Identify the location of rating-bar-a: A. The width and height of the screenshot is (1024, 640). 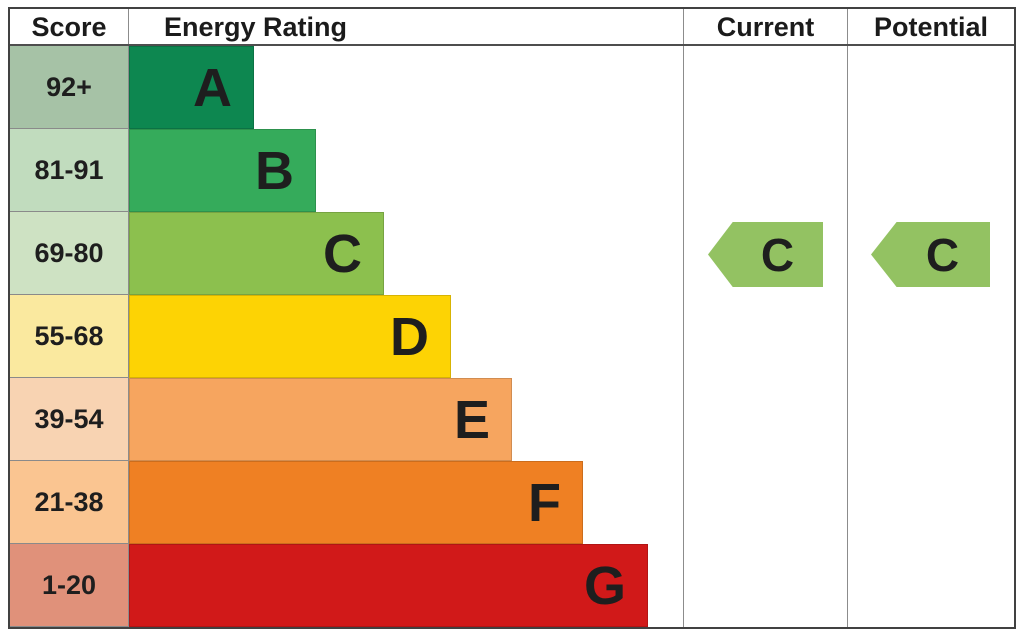
(191, 87).